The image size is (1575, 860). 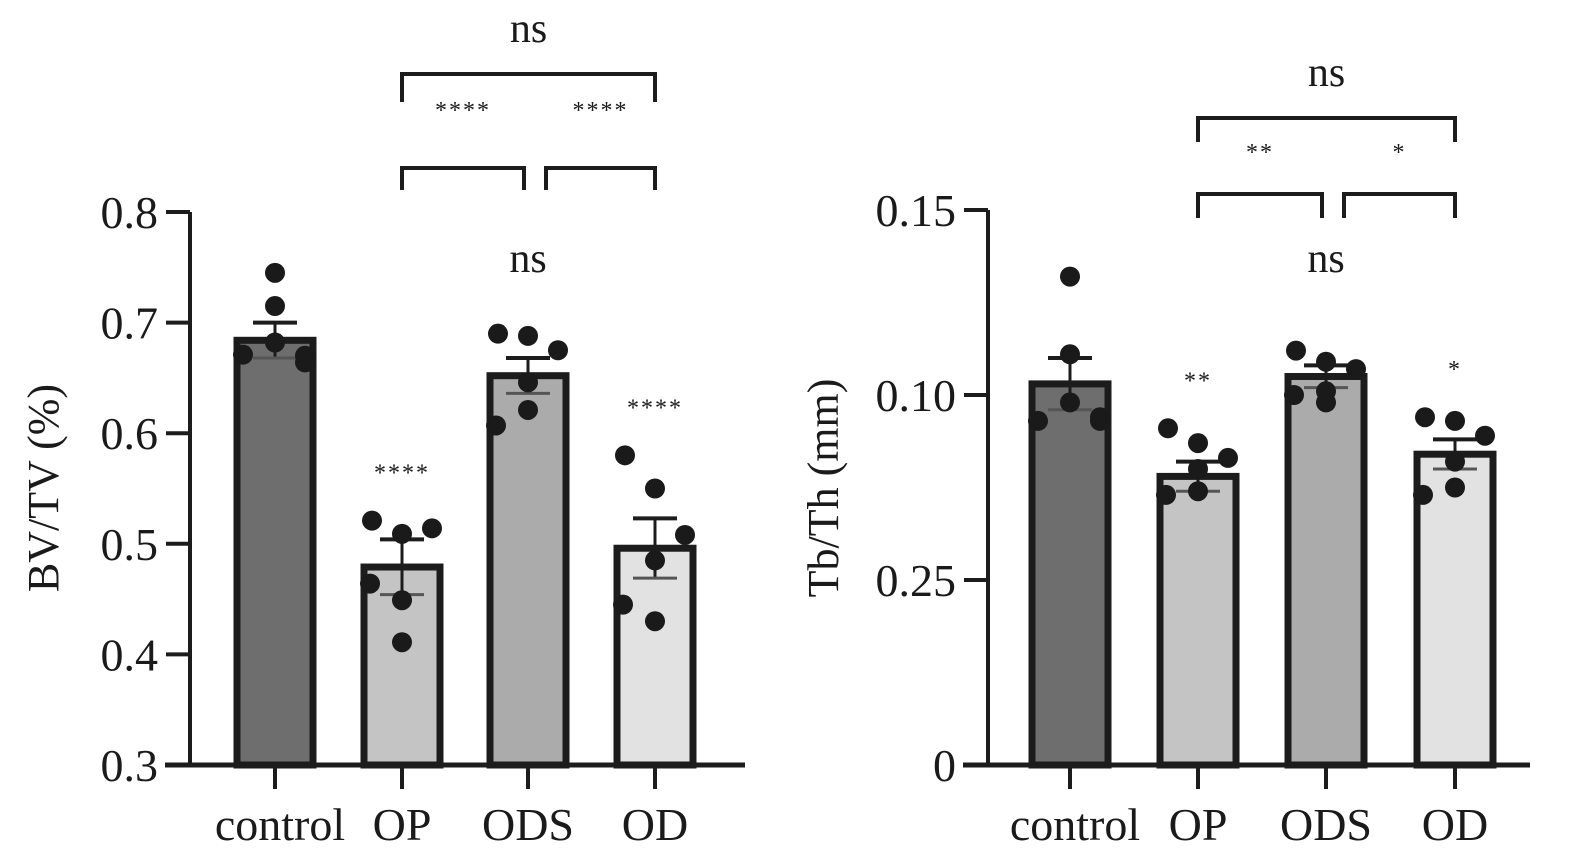 I want to click on bracket-label: *, so click(x=1400, y=153).